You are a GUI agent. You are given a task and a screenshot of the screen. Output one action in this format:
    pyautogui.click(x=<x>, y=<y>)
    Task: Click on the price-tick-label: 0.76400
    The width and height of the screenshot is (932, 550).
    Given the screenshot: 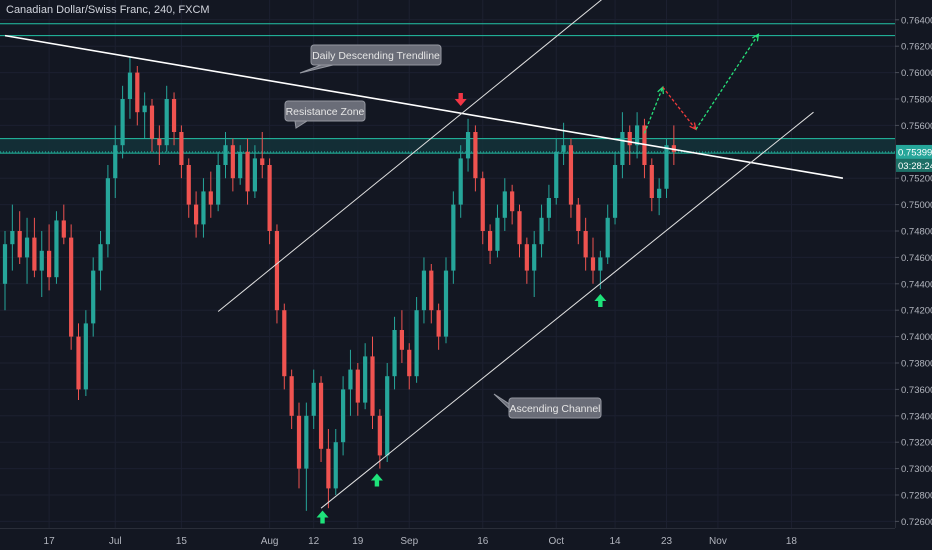 What is the action you would take?
    pyautogui.click(x=916, y=20)
    